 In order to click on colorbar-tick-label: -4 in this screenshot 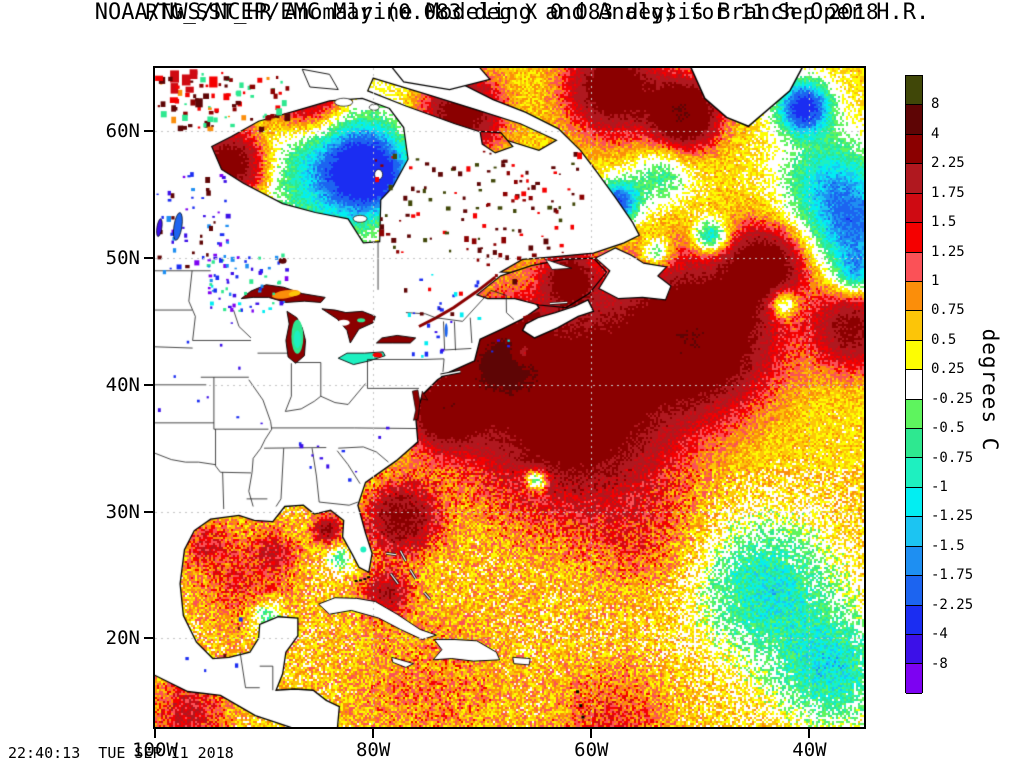, I will do `click(939, 634)`.